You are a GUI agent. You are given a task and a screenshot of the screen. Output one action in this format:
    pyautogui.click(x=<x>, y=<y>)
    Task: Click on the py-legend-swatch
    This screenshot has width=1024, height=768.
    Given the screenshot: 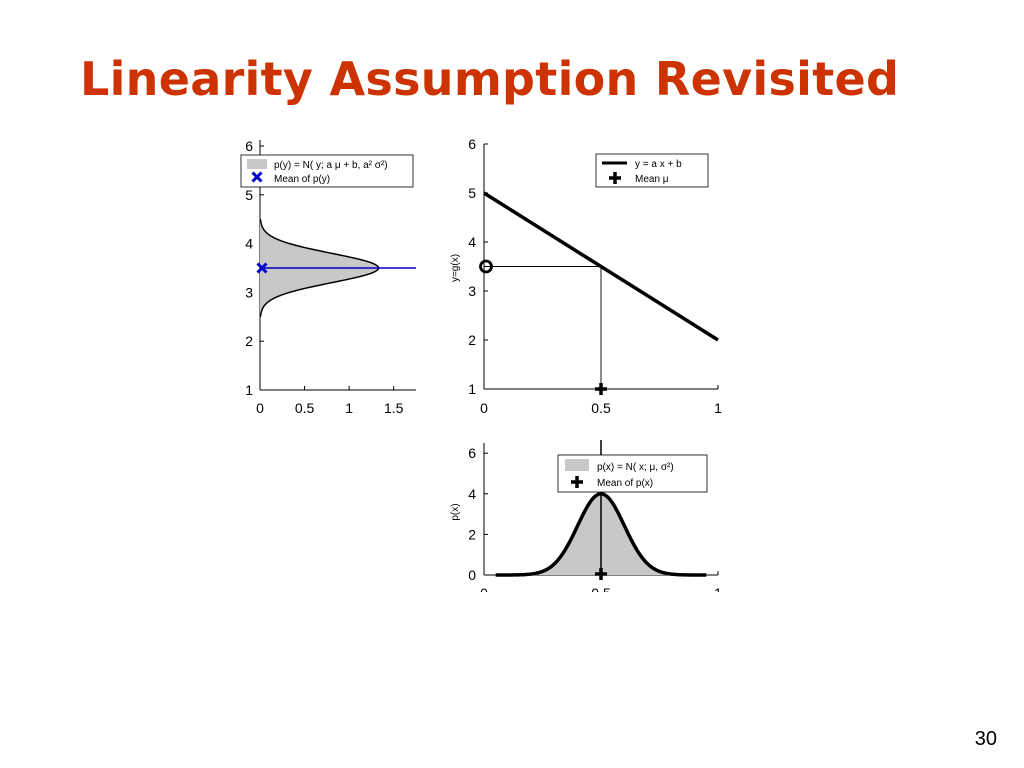 What is the action you would take?
    pyautogui.click(x=257, y=164)
    